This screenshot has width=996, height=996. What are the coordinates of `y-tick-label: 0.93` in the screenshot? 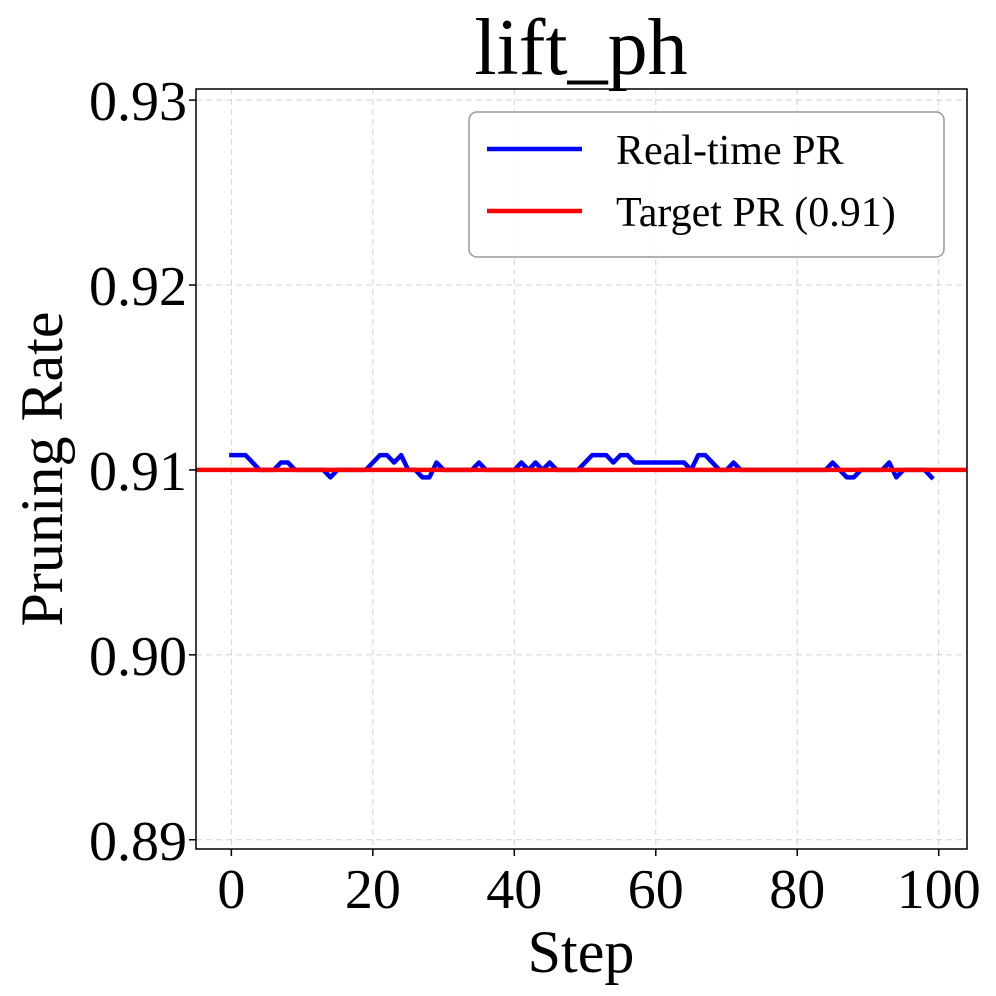 It's located at (138, 102).